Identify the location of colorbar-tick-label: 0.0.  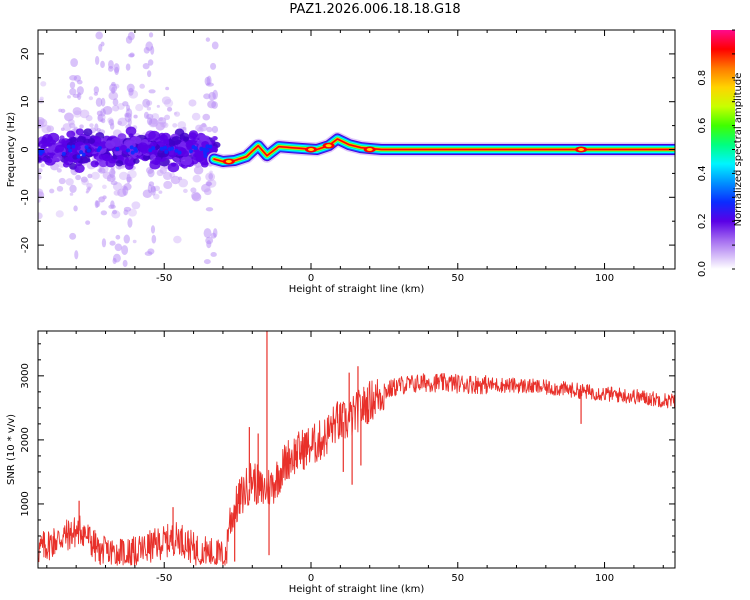
(702, 269).